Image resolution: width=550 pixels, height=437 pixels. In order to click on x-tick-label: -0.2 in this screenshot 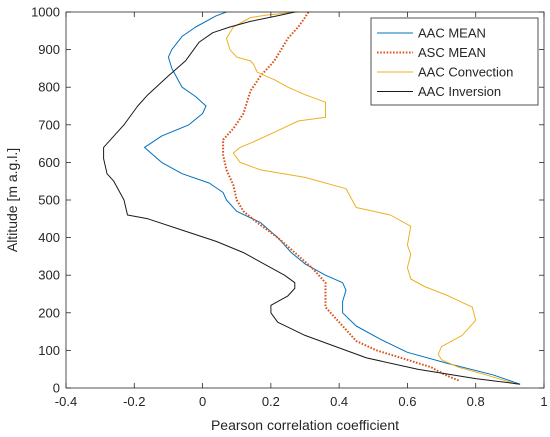, I will do `click(134, 401)`.